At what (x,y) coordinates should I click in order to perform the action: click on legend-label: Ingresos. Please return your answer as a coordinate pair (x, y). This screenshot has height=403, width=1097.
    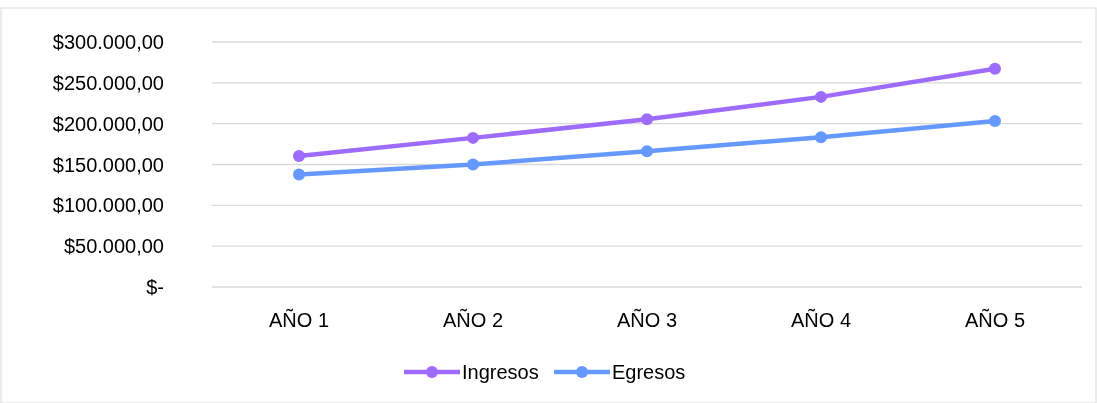
    Looking at the image, I should click on (500, 372).